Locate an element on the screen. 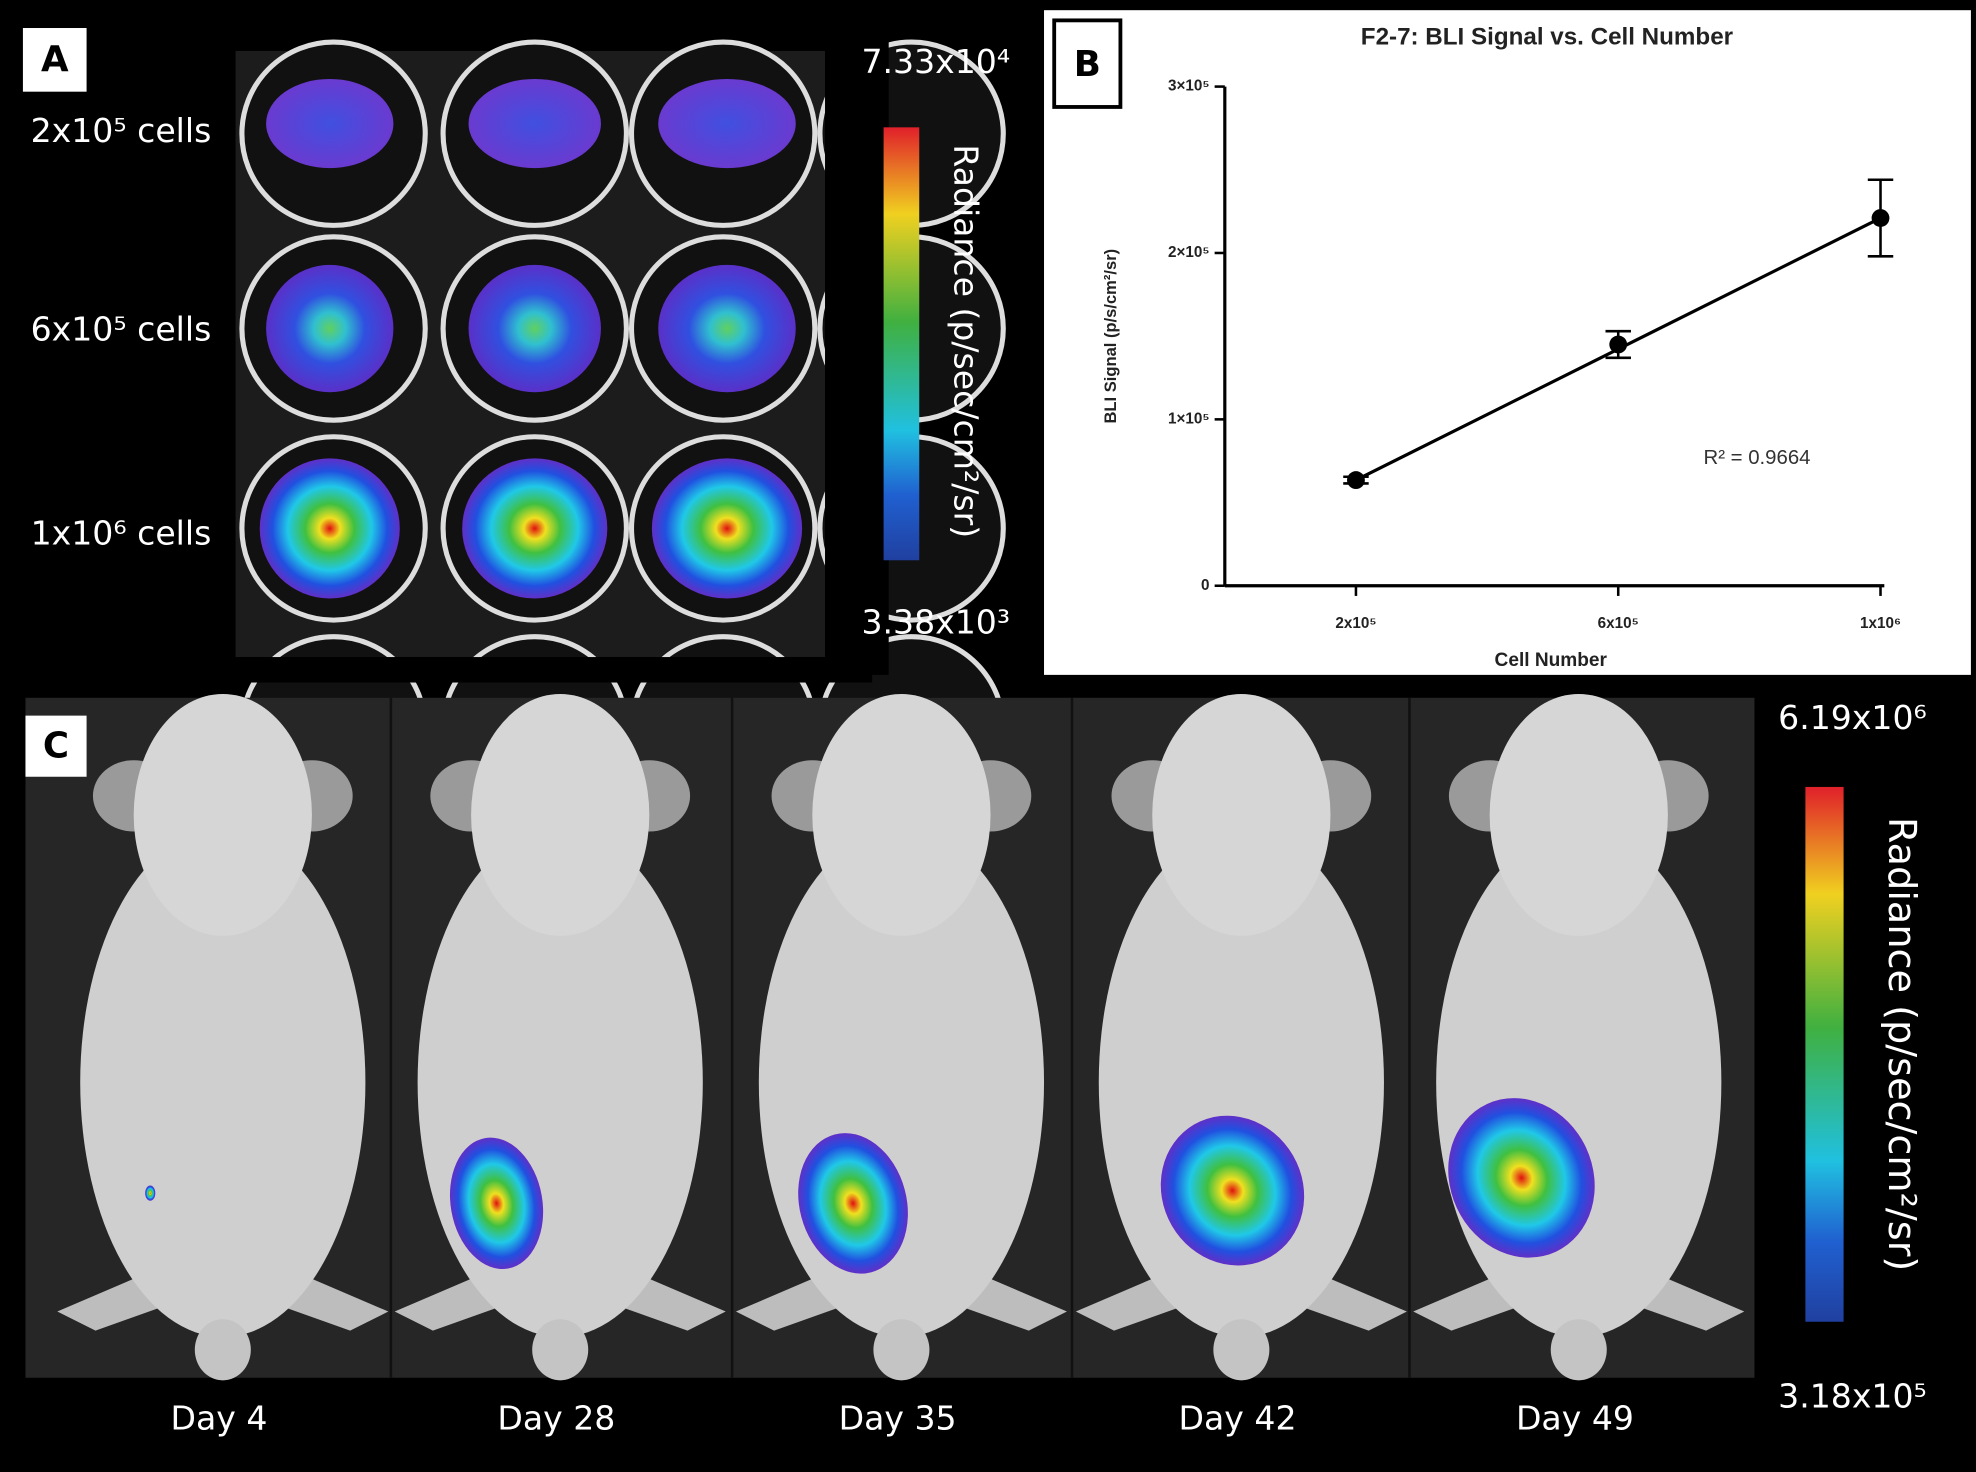 This screenshot has width=1976, height=1472. colorbar-min: 3.38x10³ is located at coordinates (935, 621).